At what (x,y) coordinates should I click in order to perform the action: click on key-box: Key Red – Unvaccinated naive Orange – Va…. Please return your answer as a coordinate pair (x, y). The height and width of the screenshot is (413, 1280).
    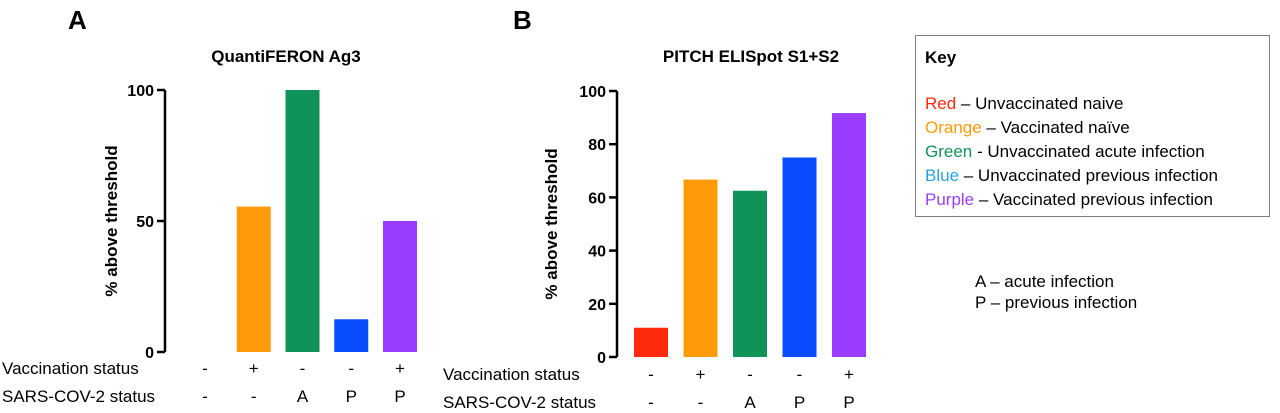
    Looking at the image, I should click on (1092, 126).